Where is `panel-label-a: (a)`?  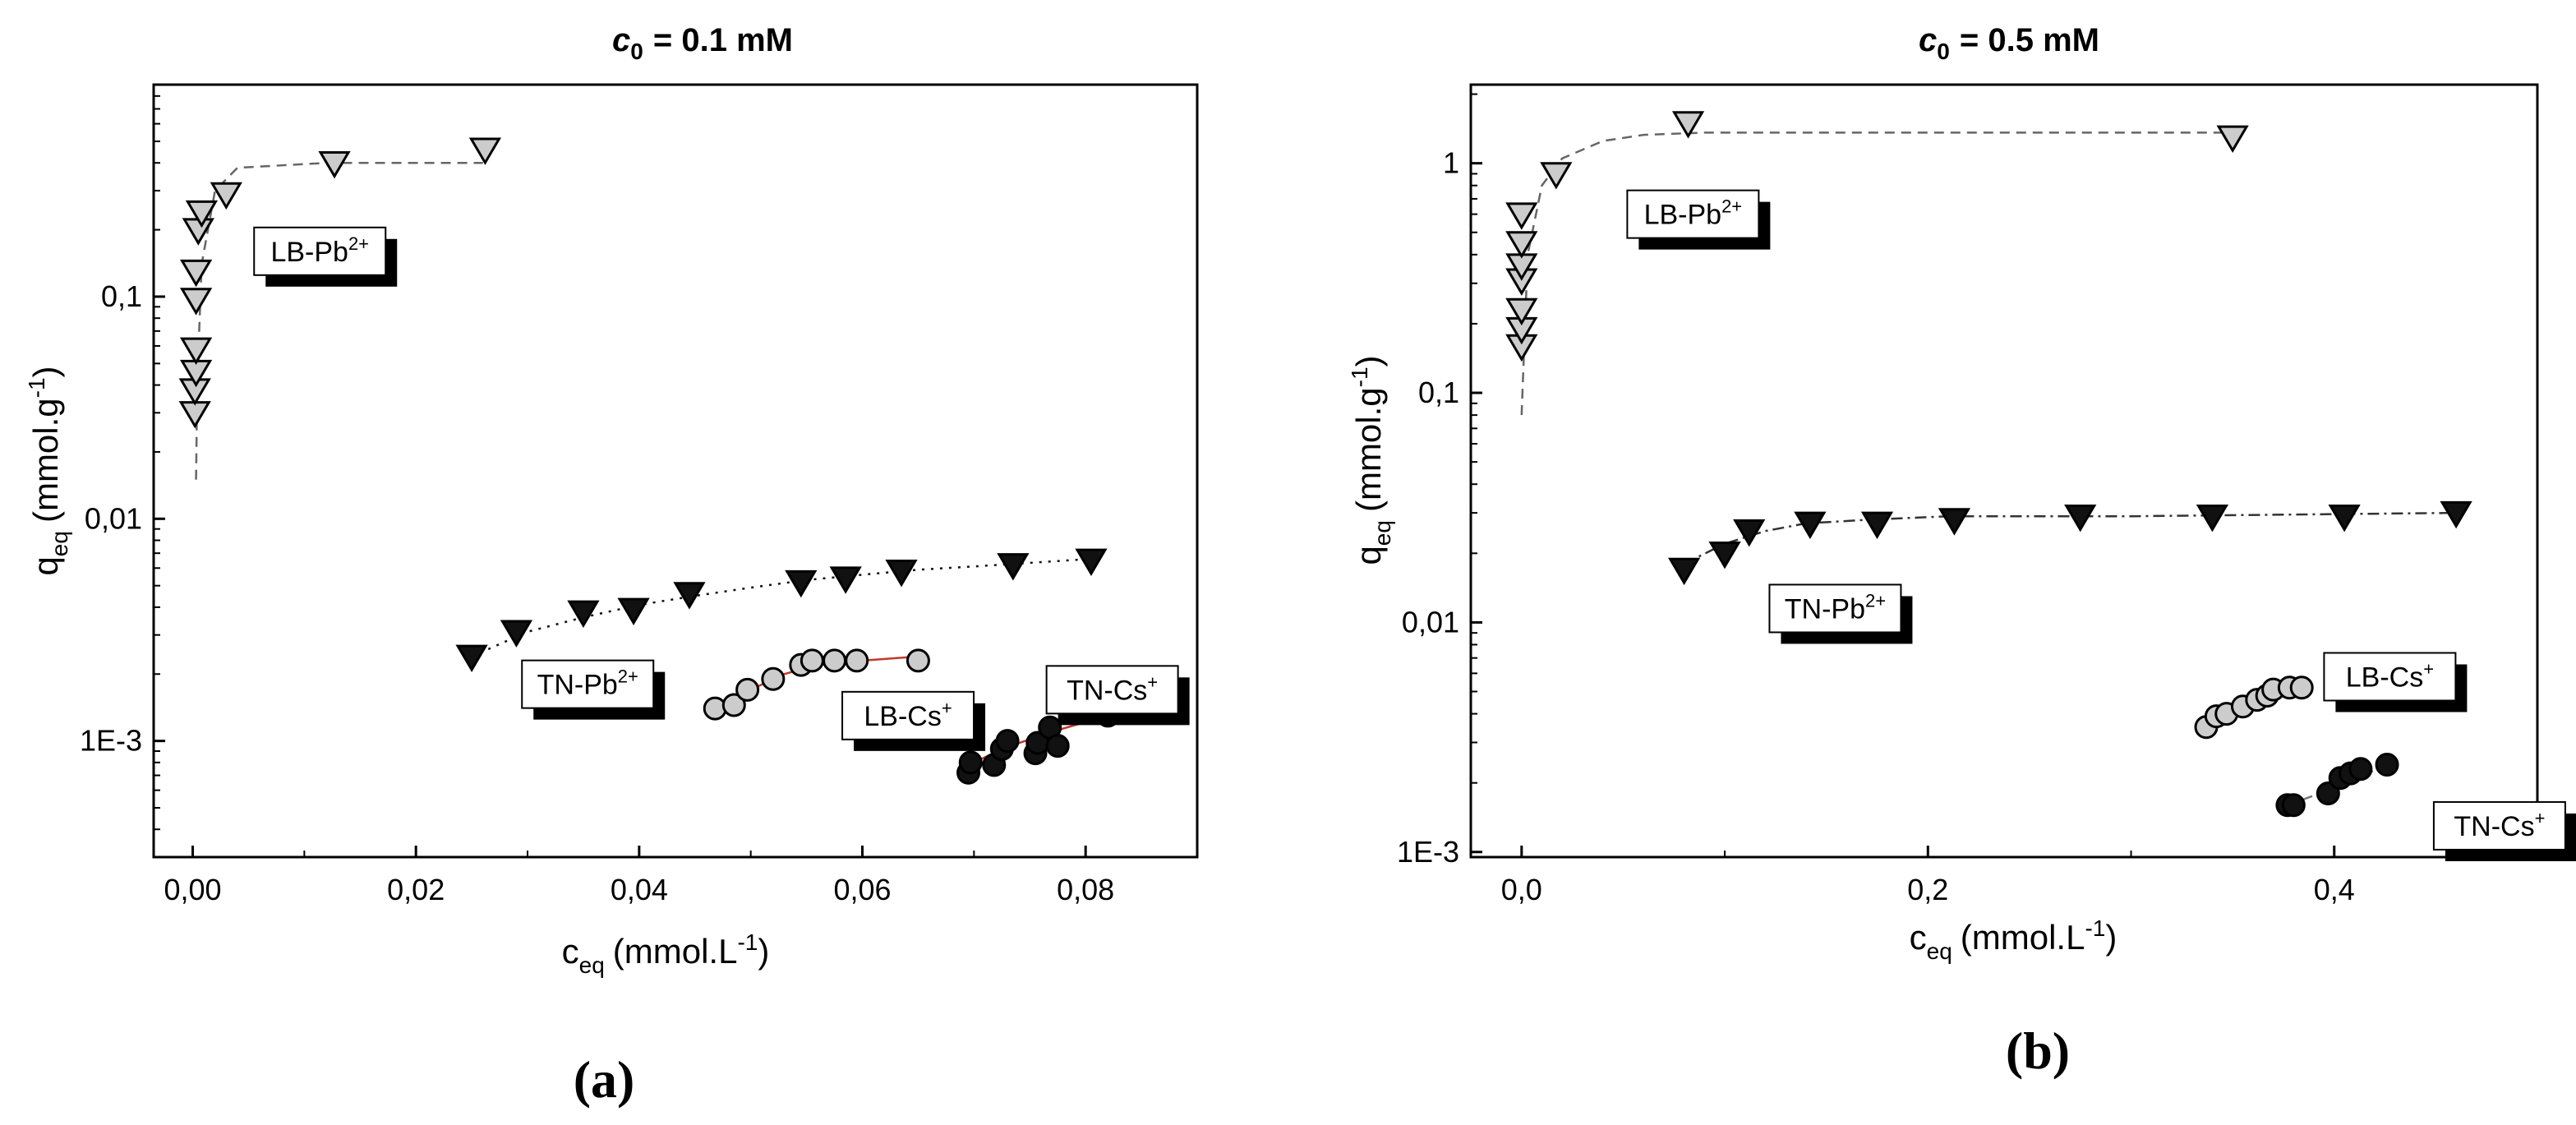 panel-label-a: (a) is located at coordinates (604, 1079).